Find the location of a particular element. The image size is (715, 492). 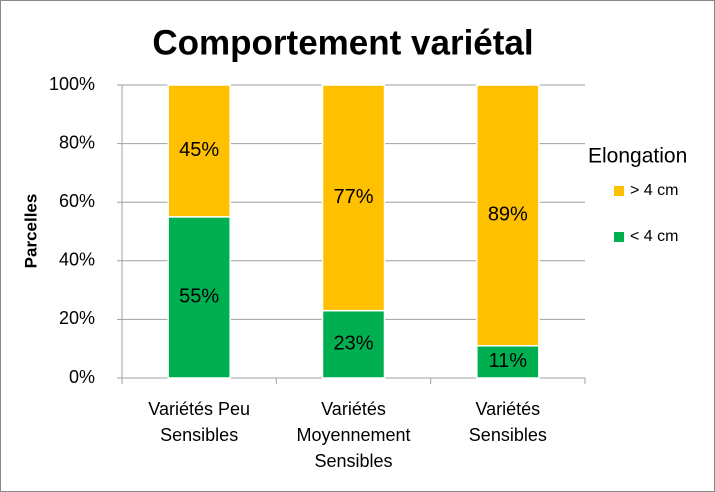

data-label: 77% is located at coordinates (353, 197).